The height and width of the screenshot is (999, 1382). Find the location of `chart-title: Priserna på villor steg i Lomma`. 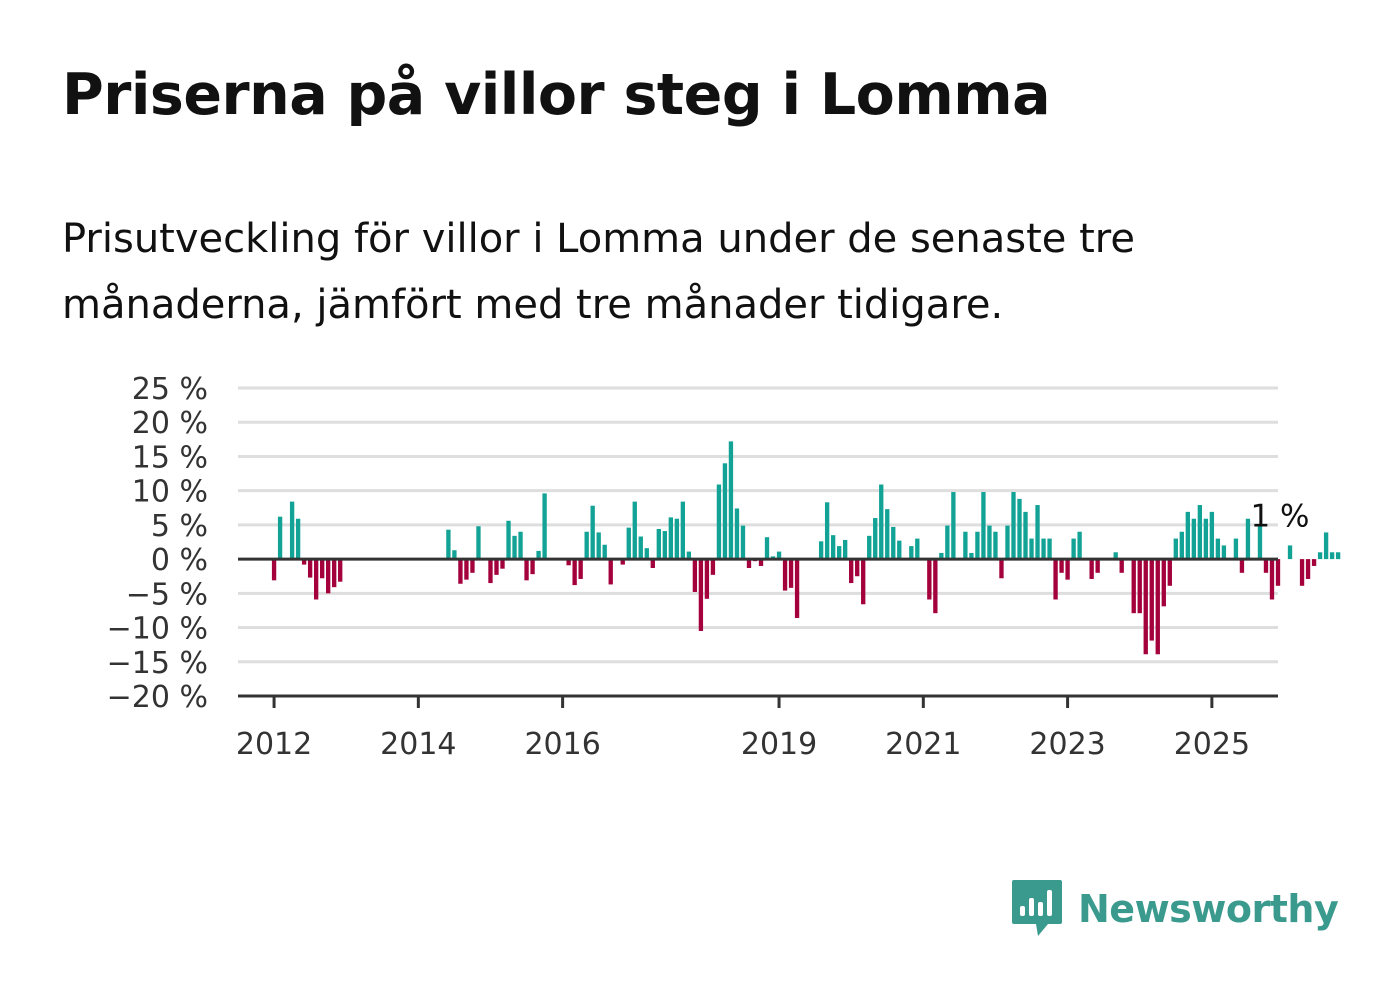

chart-title: Priserna på villor steg i Lomma is located at coordinates (556, 95).